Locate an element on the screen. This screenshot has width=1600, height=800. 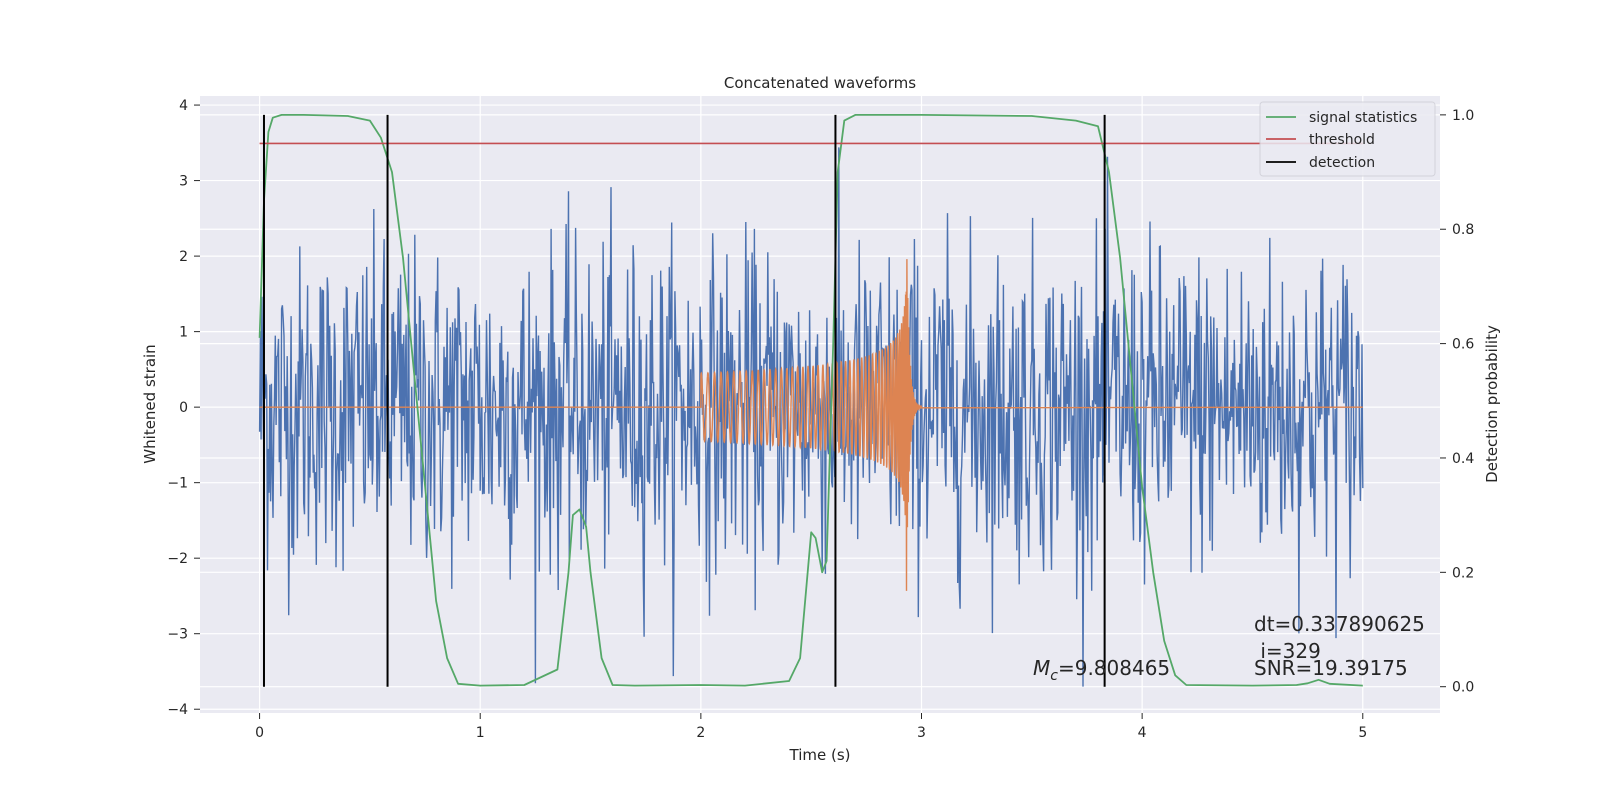
y-tick-label-0: −4 is located at coordinates (177, 710).